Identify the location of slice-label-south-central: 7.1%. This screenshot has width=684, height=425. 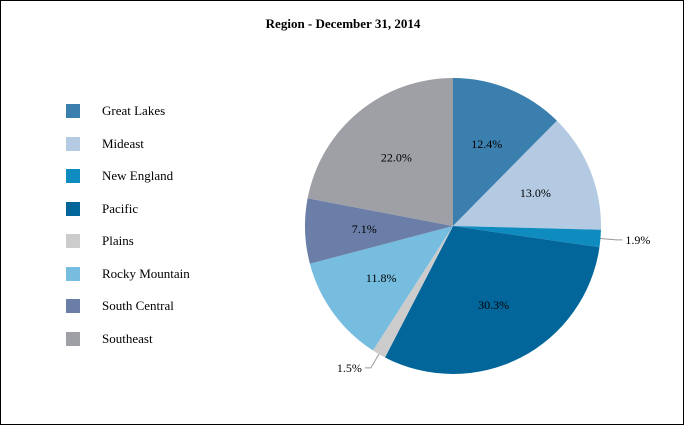
(364, 229).